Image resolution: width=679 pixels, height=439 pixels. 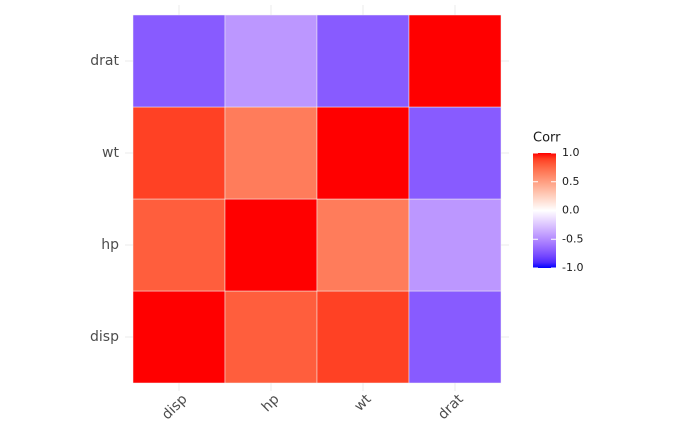 I want to click on y-tick-label: wt, so click(x=110, y=153).